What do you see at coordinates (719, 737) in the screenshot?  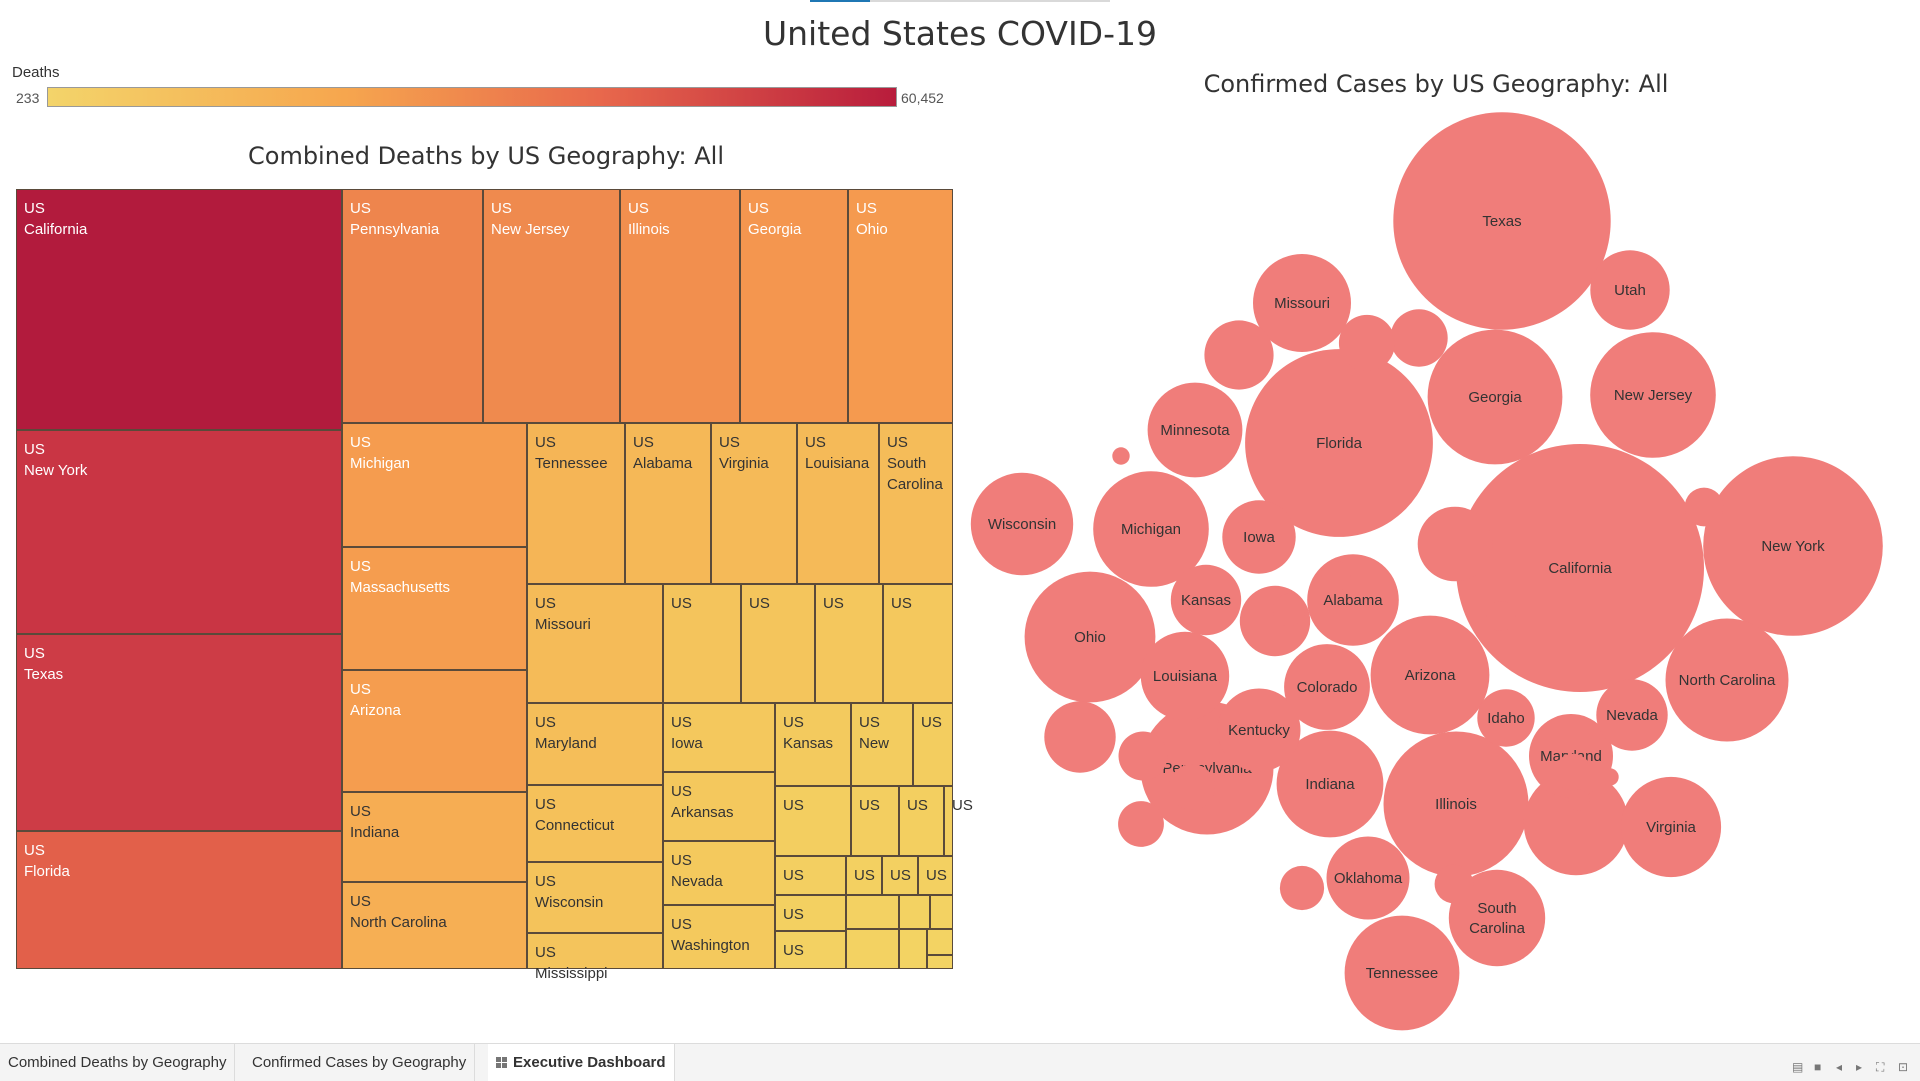 I see `treemap-tile-iowa: US Iowa` at bounding box center [719, 737].